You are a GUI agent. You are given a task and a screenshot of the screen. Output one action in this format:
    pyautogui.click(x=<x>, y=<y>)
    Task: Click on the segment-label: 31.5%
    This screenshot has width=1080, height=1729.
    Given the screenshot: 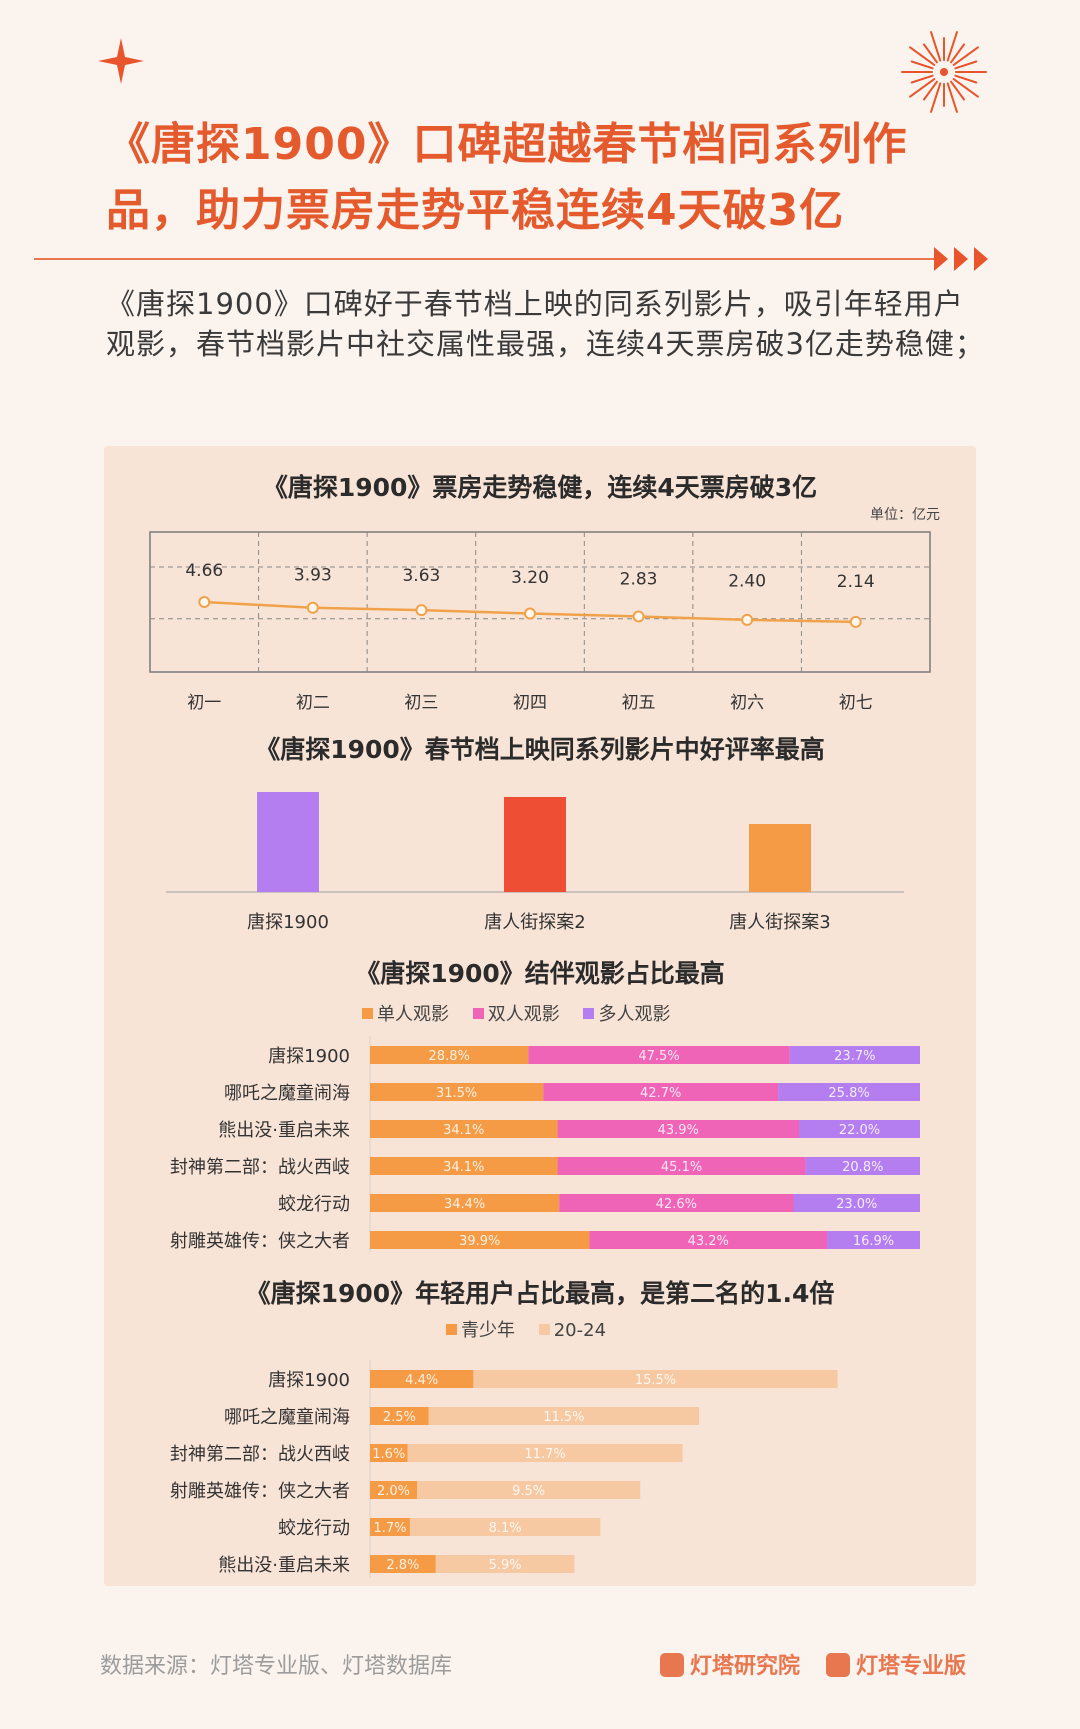 What is the action you would take?
    pyautogui.click(x=456, y=1093)
    